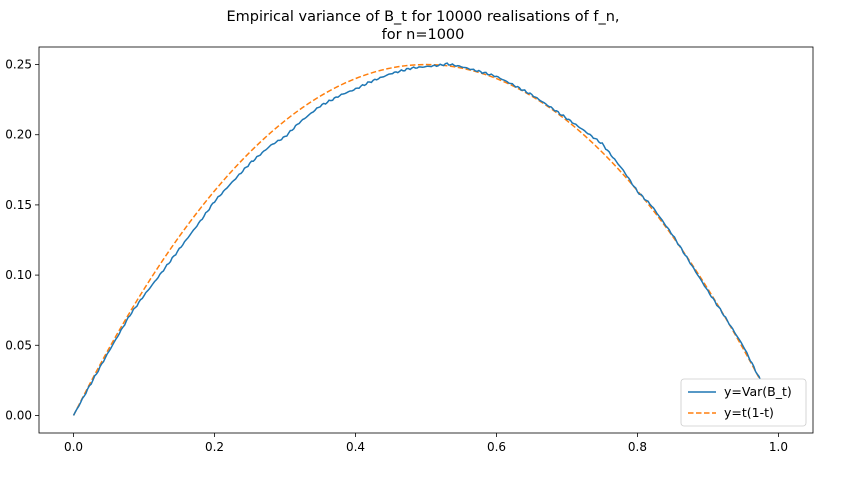 This screenshot has width=852, height=481. What do you see at coordinates (73, 447) in the screenshot?
I see `x-tick-label: 0.0` at bounding box center [73, 447].